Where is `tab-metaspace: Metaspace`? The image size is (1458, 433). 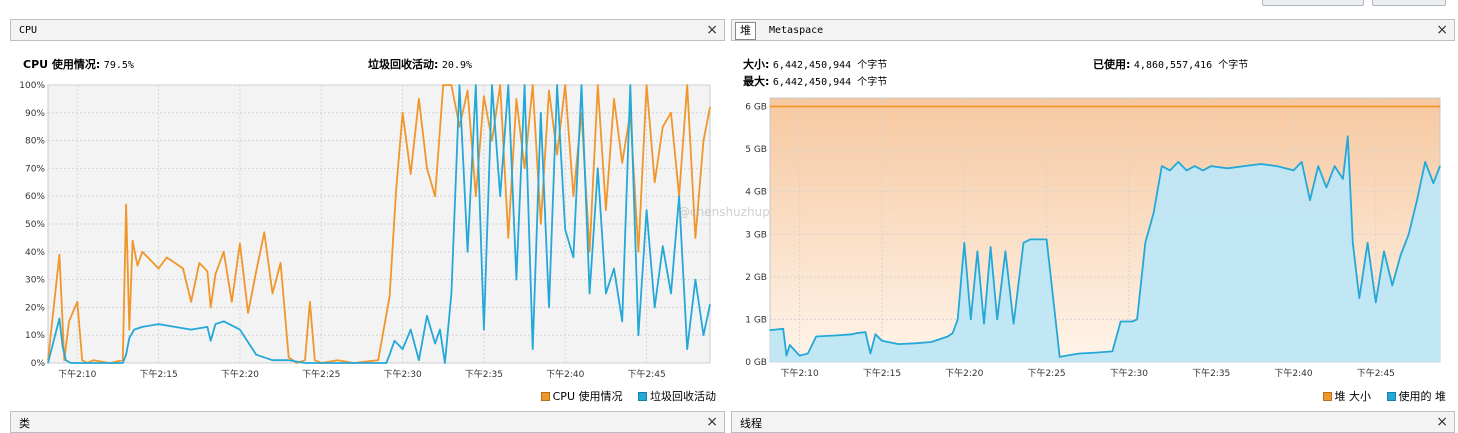
tab-metaspace: Metaspace is located at coordinates (796, 30).